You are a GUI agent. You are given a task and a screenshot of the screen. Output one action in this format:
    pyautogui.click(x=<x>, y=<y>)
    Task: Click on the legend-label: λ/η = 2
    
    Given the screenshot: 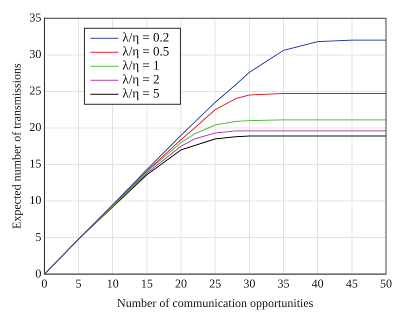 What is the action you would take?
    pyautogui.click(x=141, y=79)
    